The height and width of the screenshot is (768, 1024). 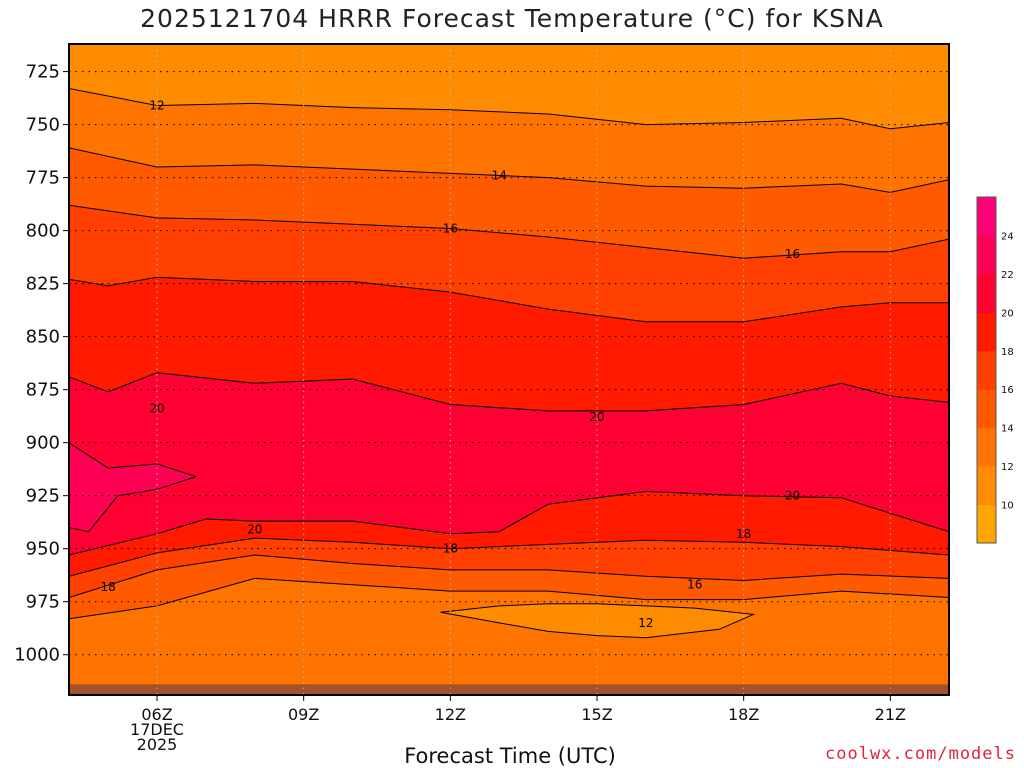 I want to click on x-tick-label: 17DEC, so click(x=157, y=729).